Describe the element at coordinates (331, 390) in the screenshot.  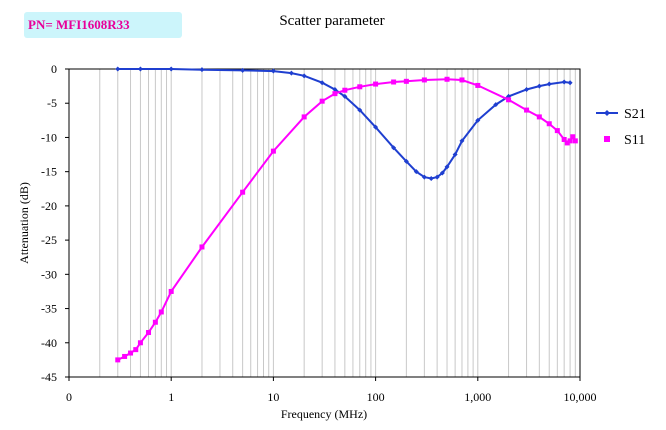
I see `x-axis-ticks: 0 1 10 100 1,000 10,000` at that location.